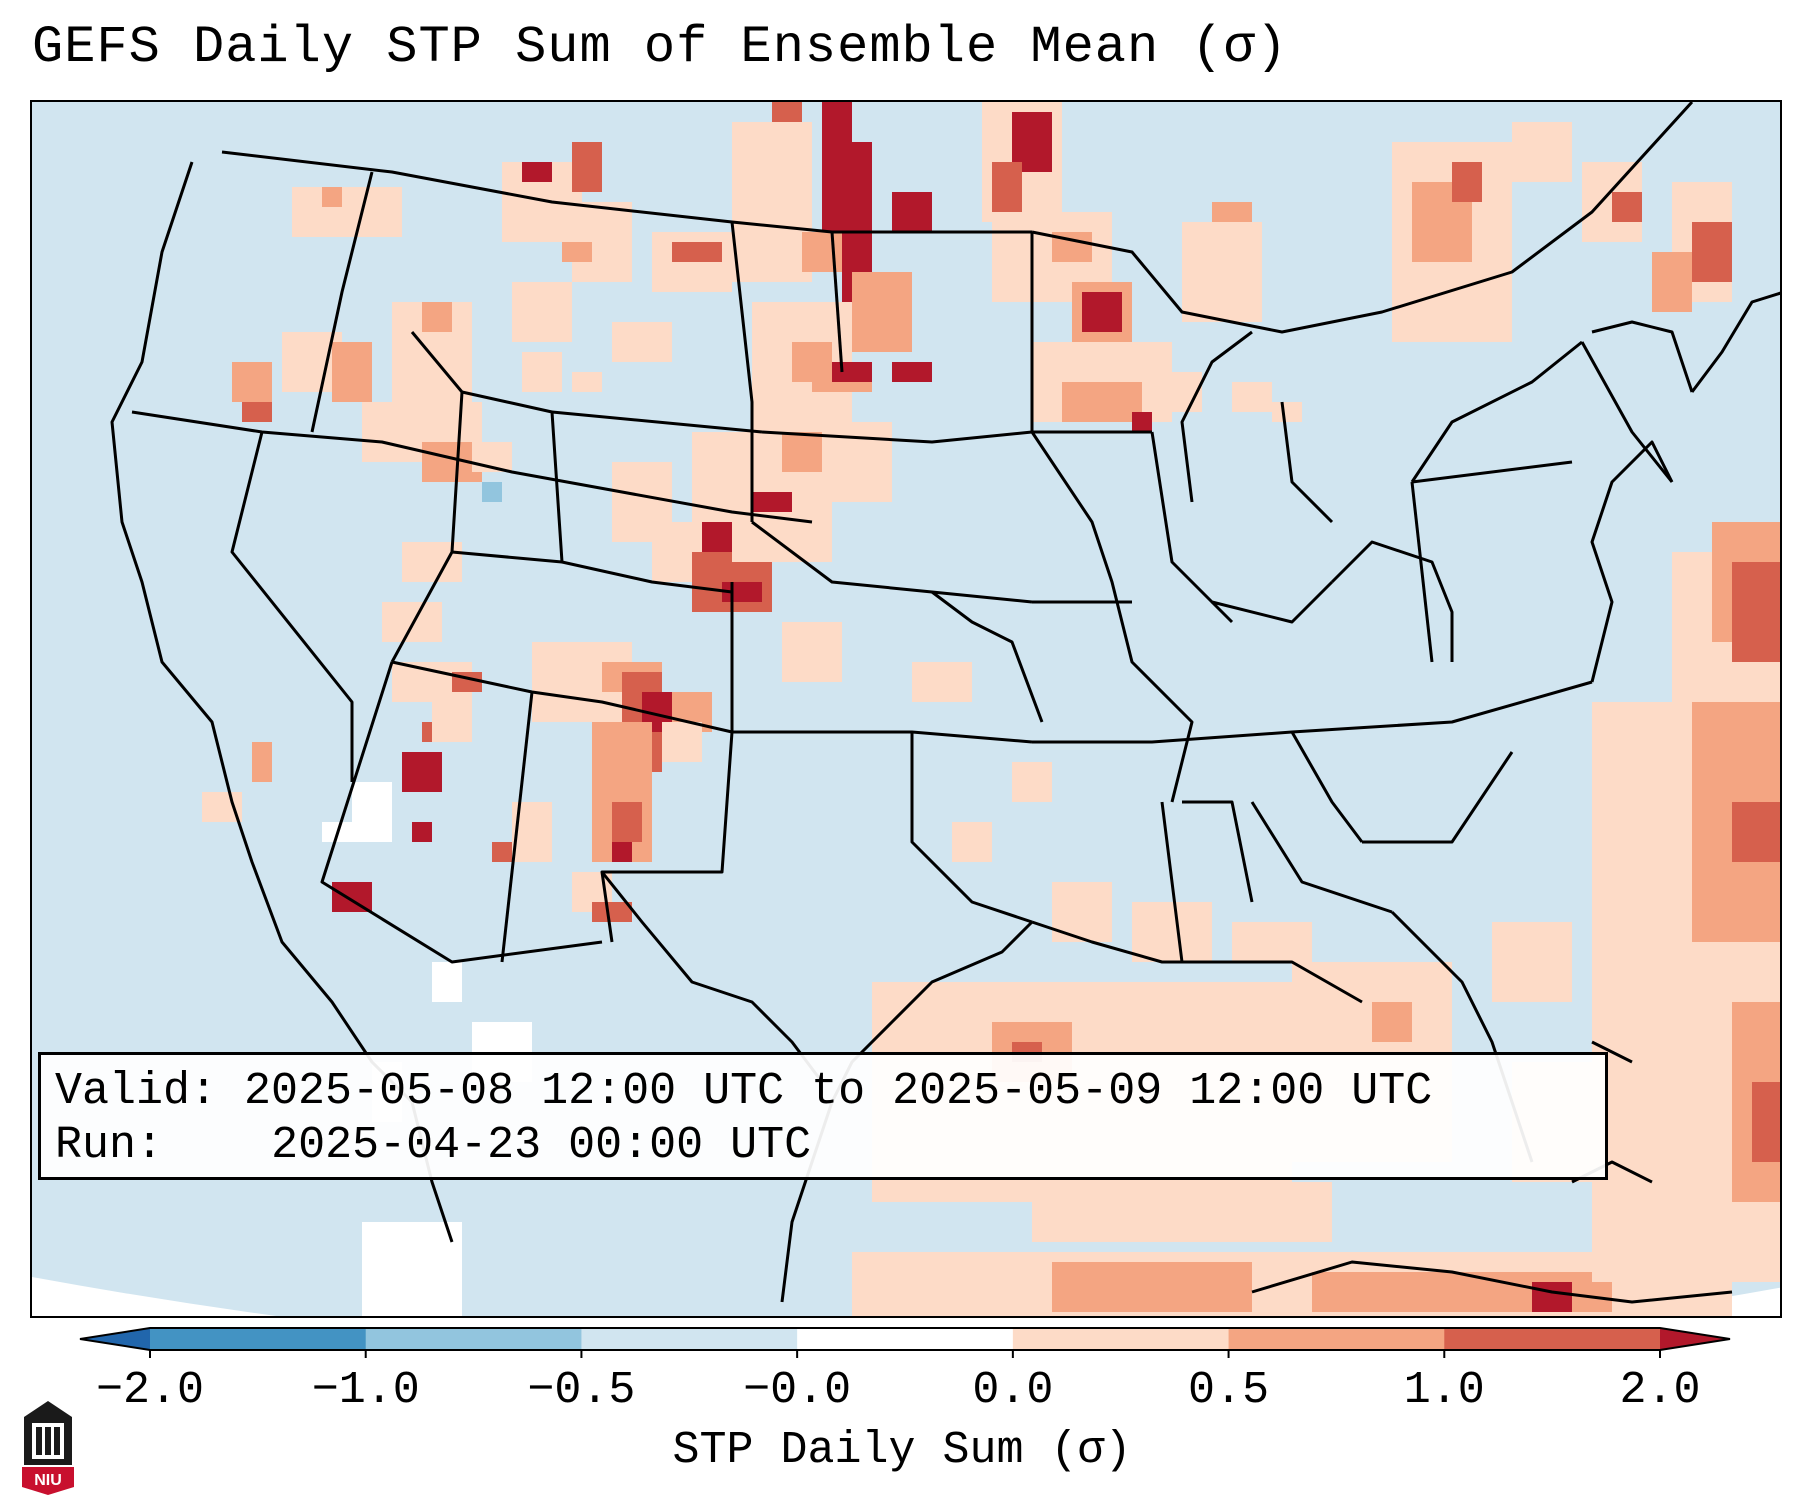 The image size is (1803, 1506). What do you see at coordinates (902, 1450) in the screenshot?
I see `colorbar-label: STP Daily Sum (σ)` at bounding box center [902, 1450].